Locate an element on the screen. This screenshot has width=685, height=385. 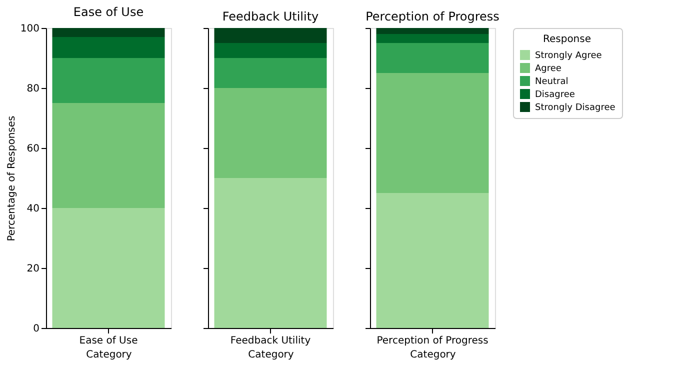
text: Perception of Progress is located at coordinates (432, 341).